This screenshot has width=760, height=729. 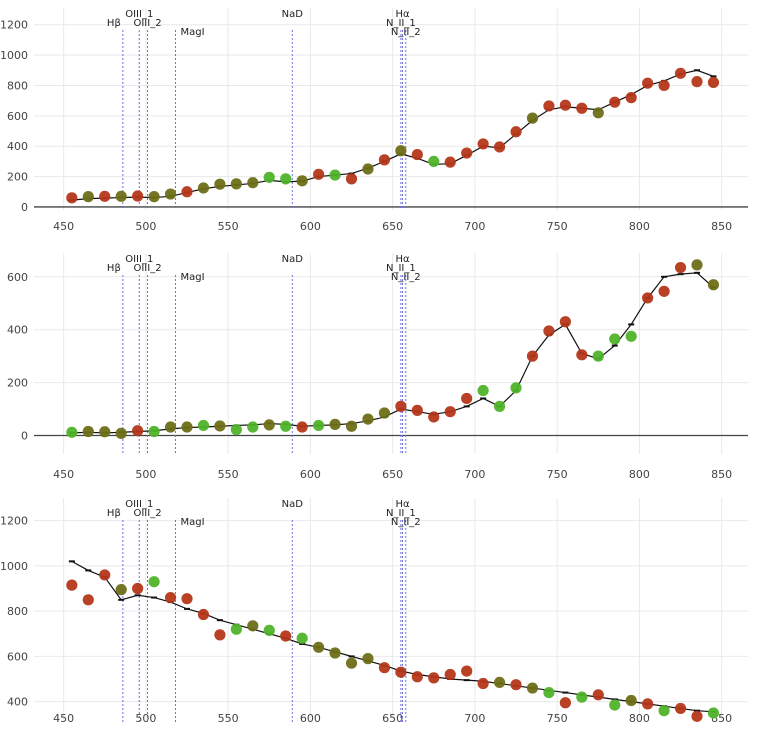 I want to click on x-tick-label: 450, so click(x=63, y=474).